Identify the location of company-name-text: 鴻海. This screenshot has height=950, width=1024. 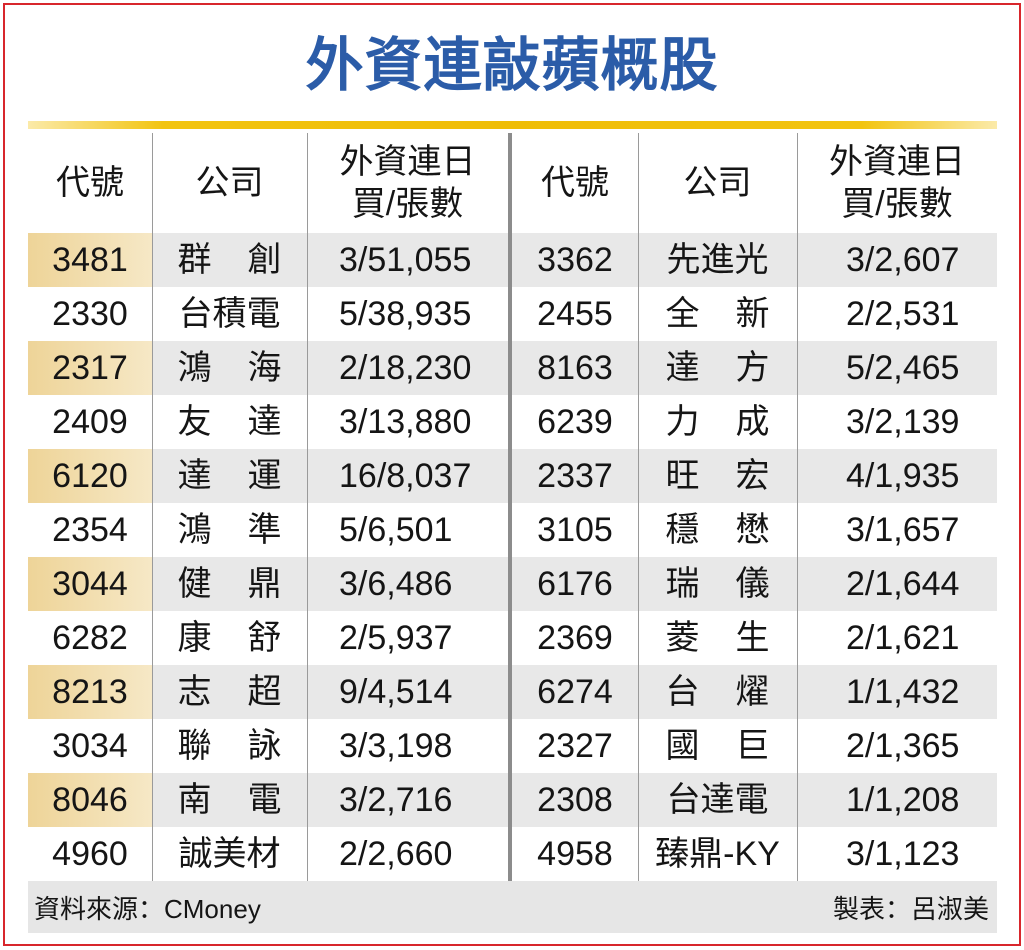
(247, 368).